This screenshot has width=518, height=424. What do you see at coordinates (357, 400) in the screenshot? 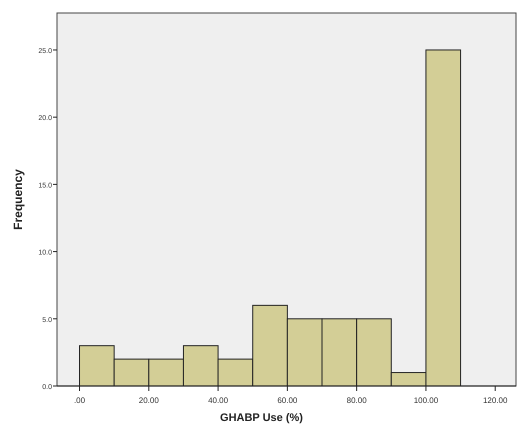
I see `x-tick-label: 80.00` at bounding box center [357, 400].